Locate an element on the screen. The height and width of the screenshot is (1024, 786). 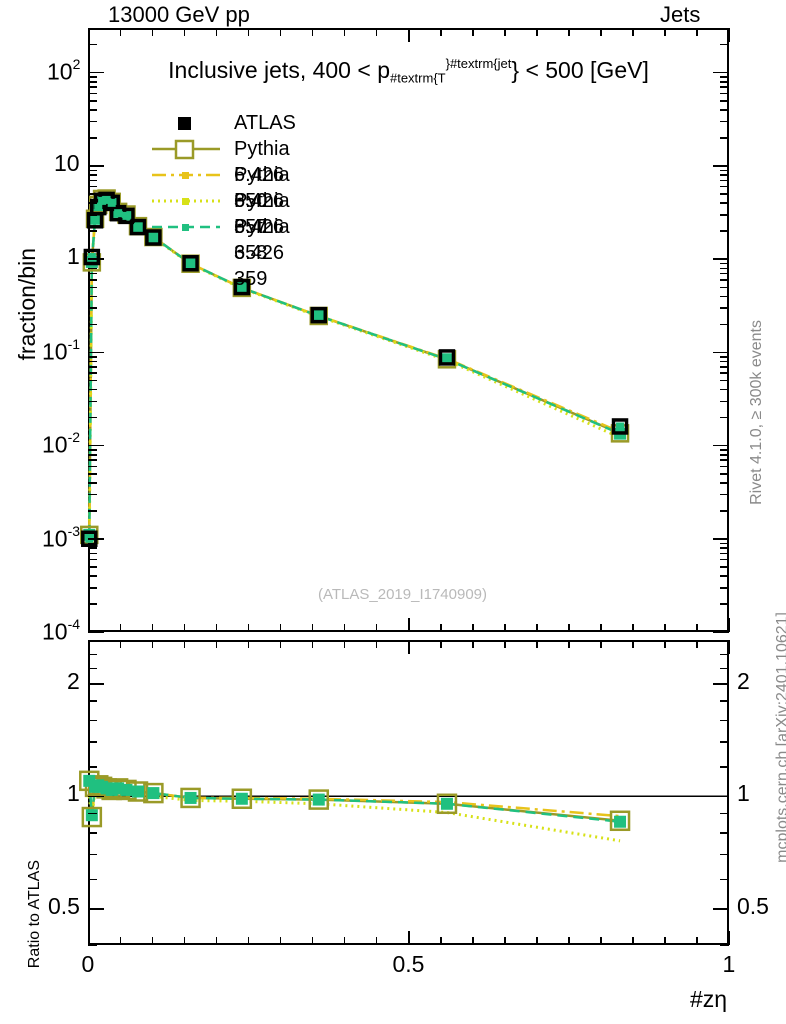
legend-atlas-key-icon is located at coordinates (186, 123).